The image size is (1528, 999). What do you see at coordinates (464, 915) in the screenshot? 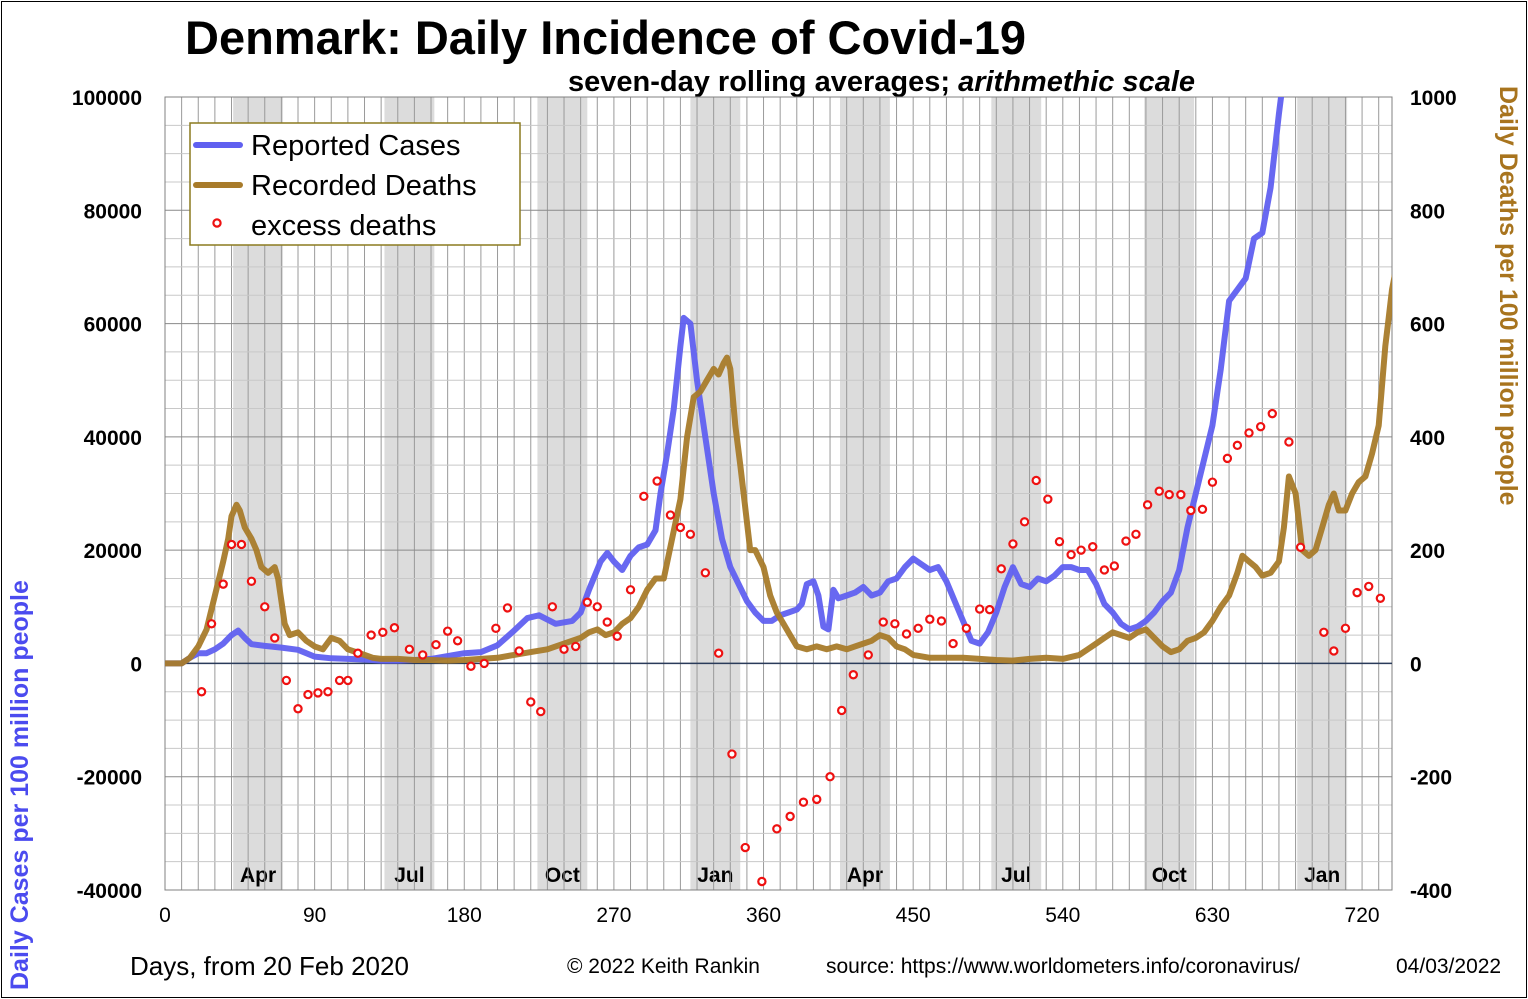
I see `x-tick-label: 180` at bounding box center [464, 915].